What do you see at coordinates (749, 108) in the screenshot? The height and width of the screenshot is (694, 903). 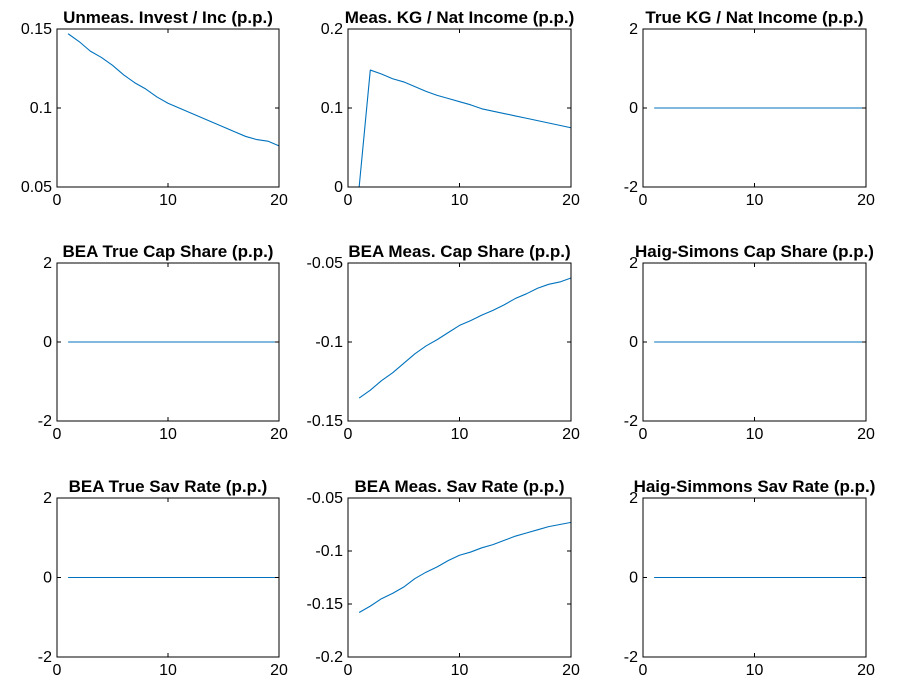 I see `subplot-3: True KG / Nat Income (p.p.)0 10 20-202` at bounding box center [749, 108].